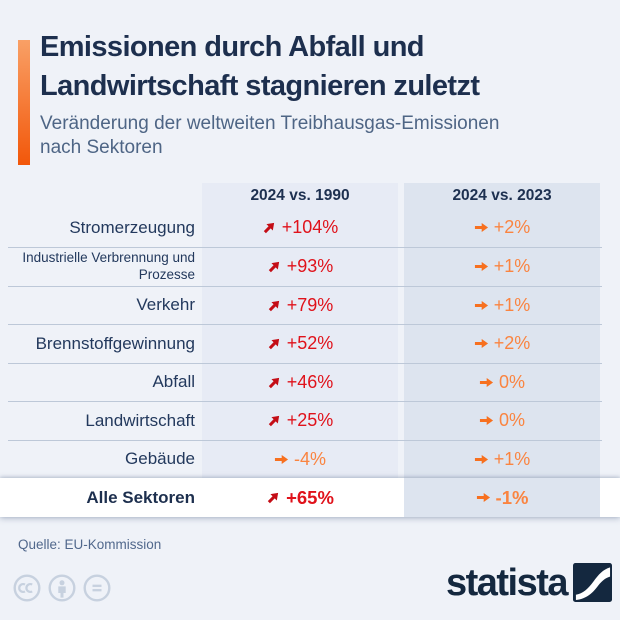 The image size is (620, 620). Describe the element at coordinates (132, 227) in the screenshot. I see `row-label: Stromerzeugung` at that location.